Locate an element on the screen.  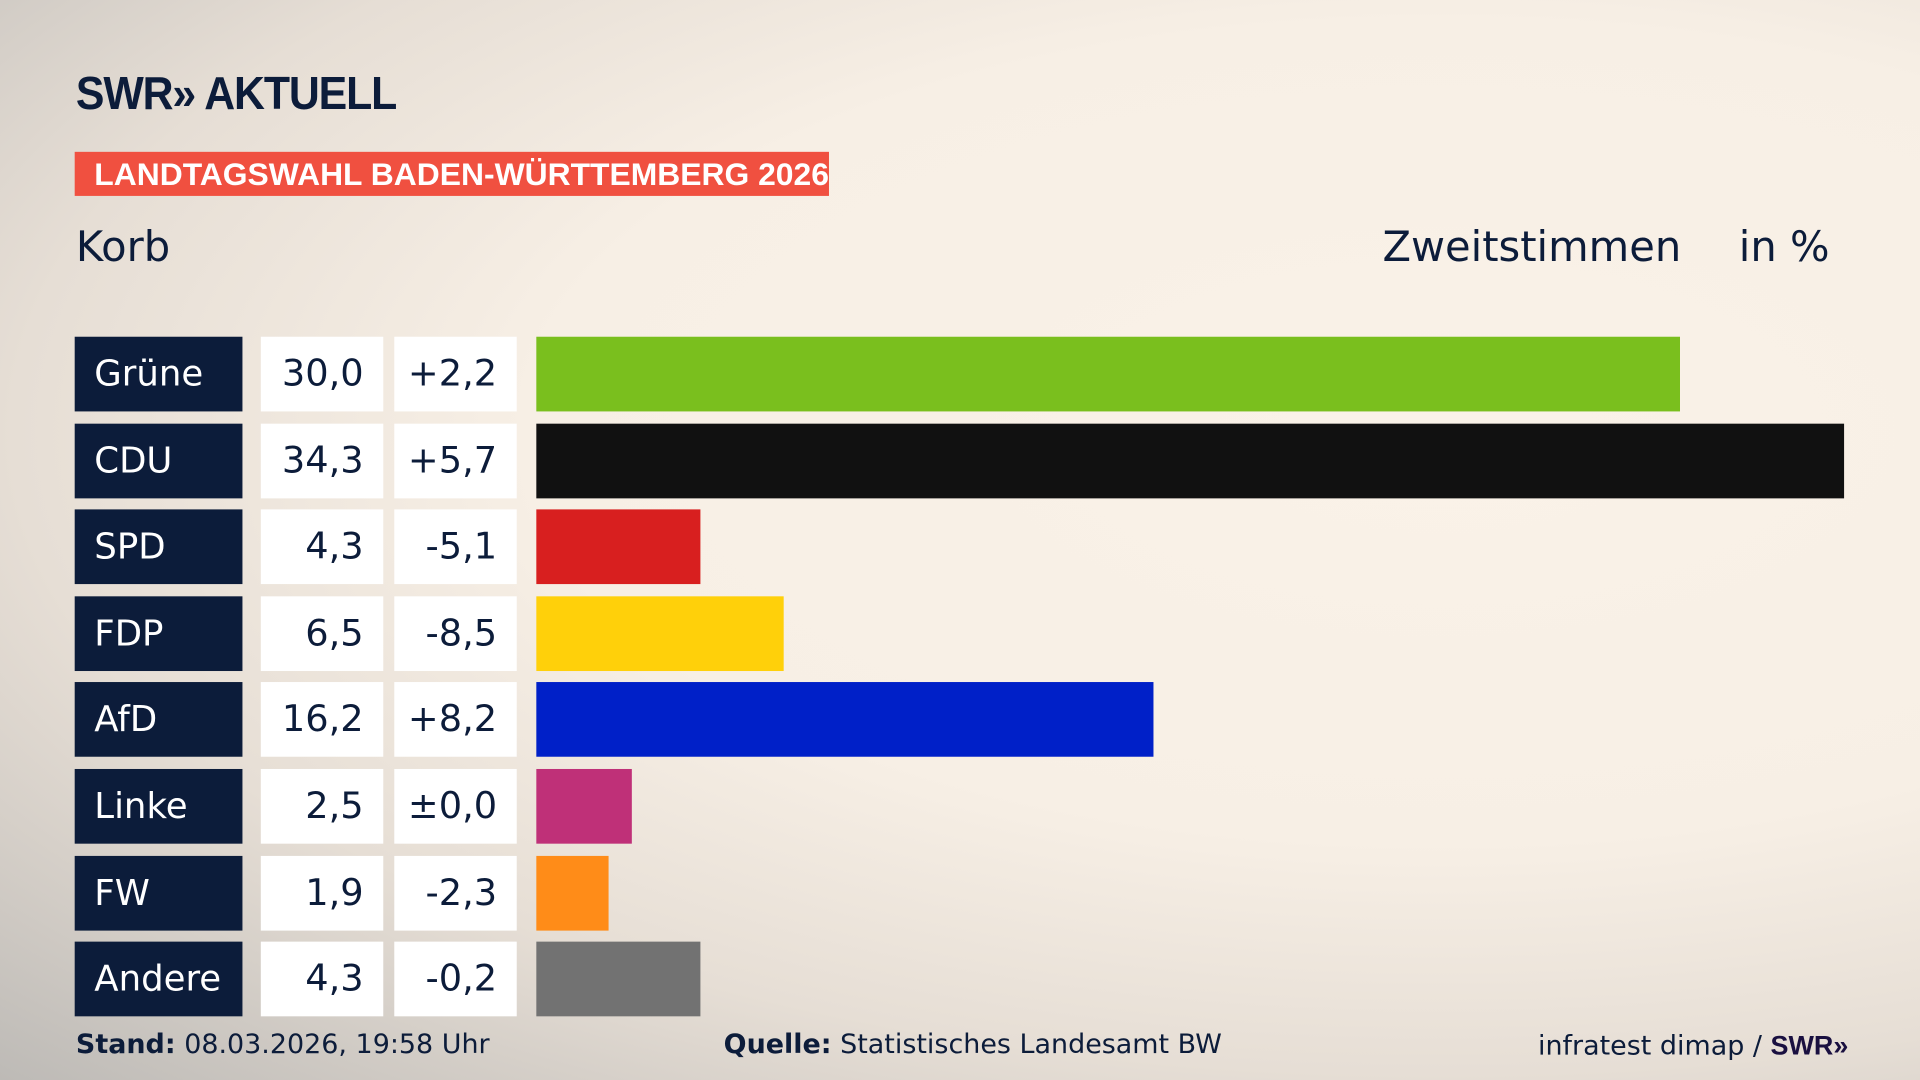
unit-label: in % is located at coordinates (1784, 247).